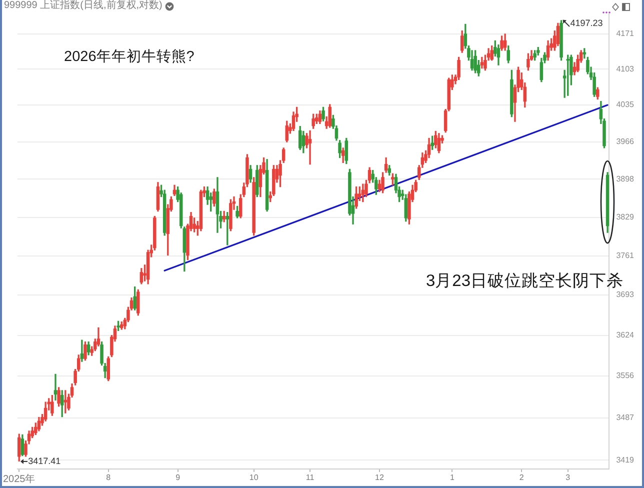  What do you see at coordinates (625, 141) in the screenshot?
I see `y-tick-label: 3966` at bounding box center [625, 141].